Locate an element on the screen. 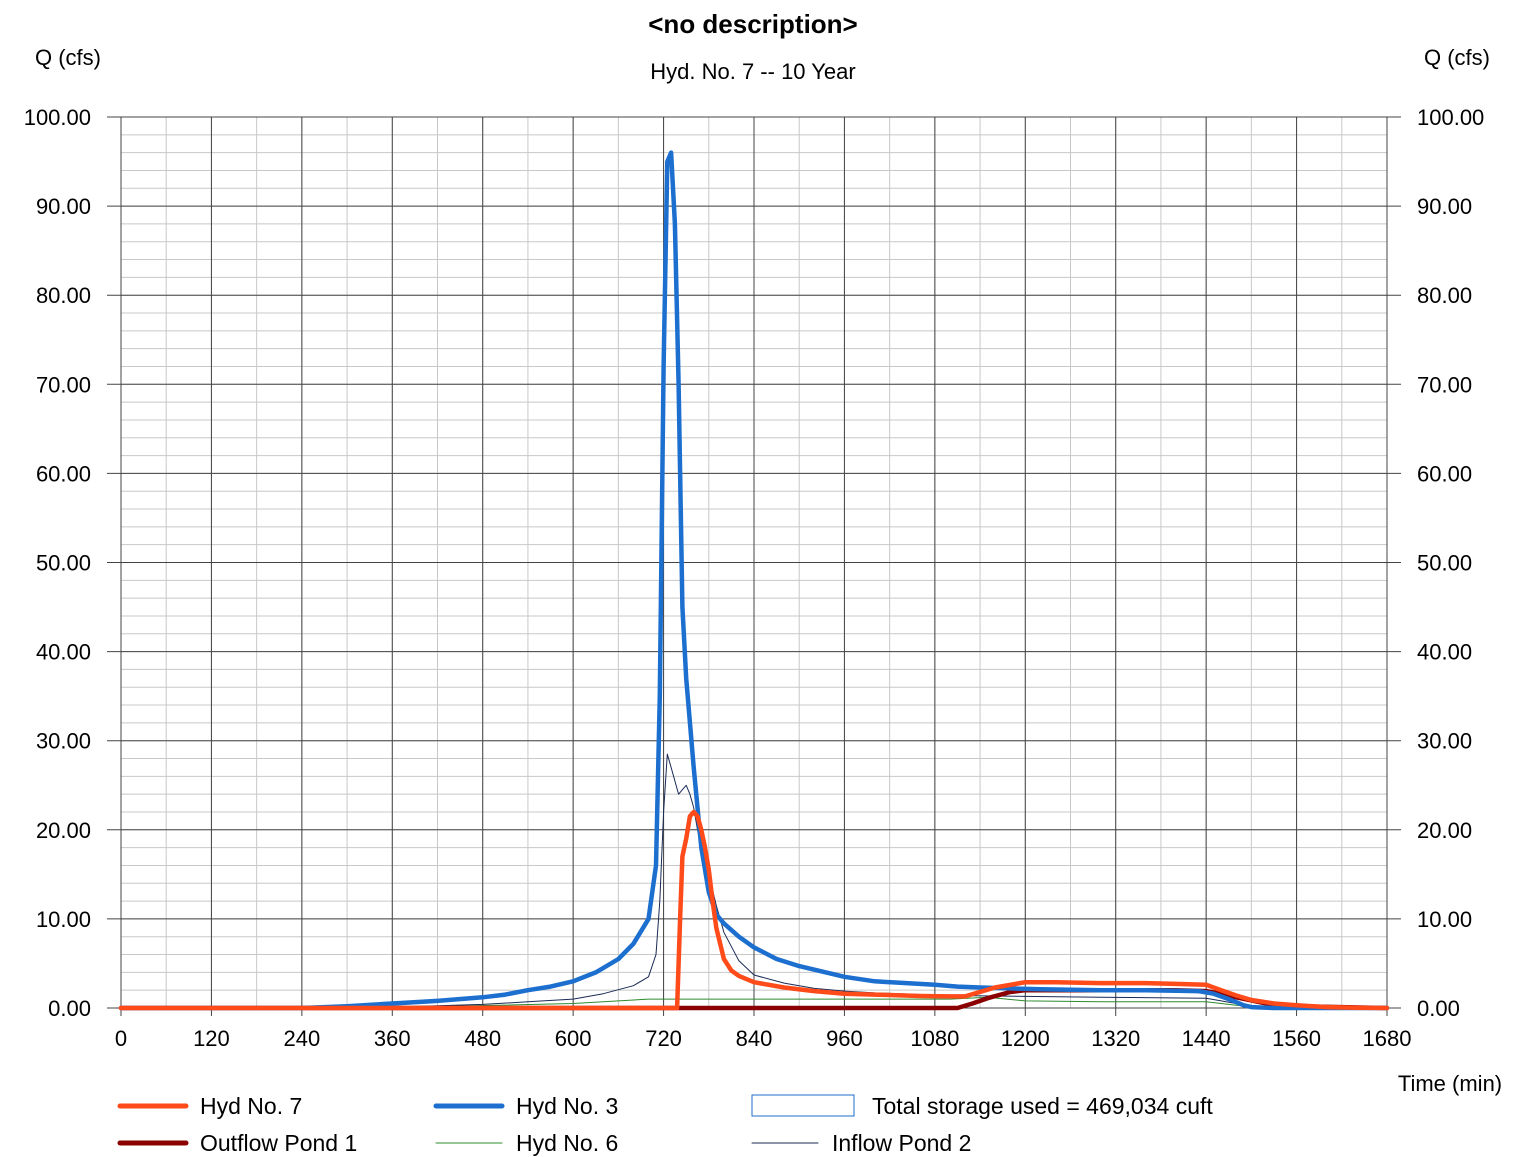  x-tick-label: 0 is located at coordinates (121, 1038).